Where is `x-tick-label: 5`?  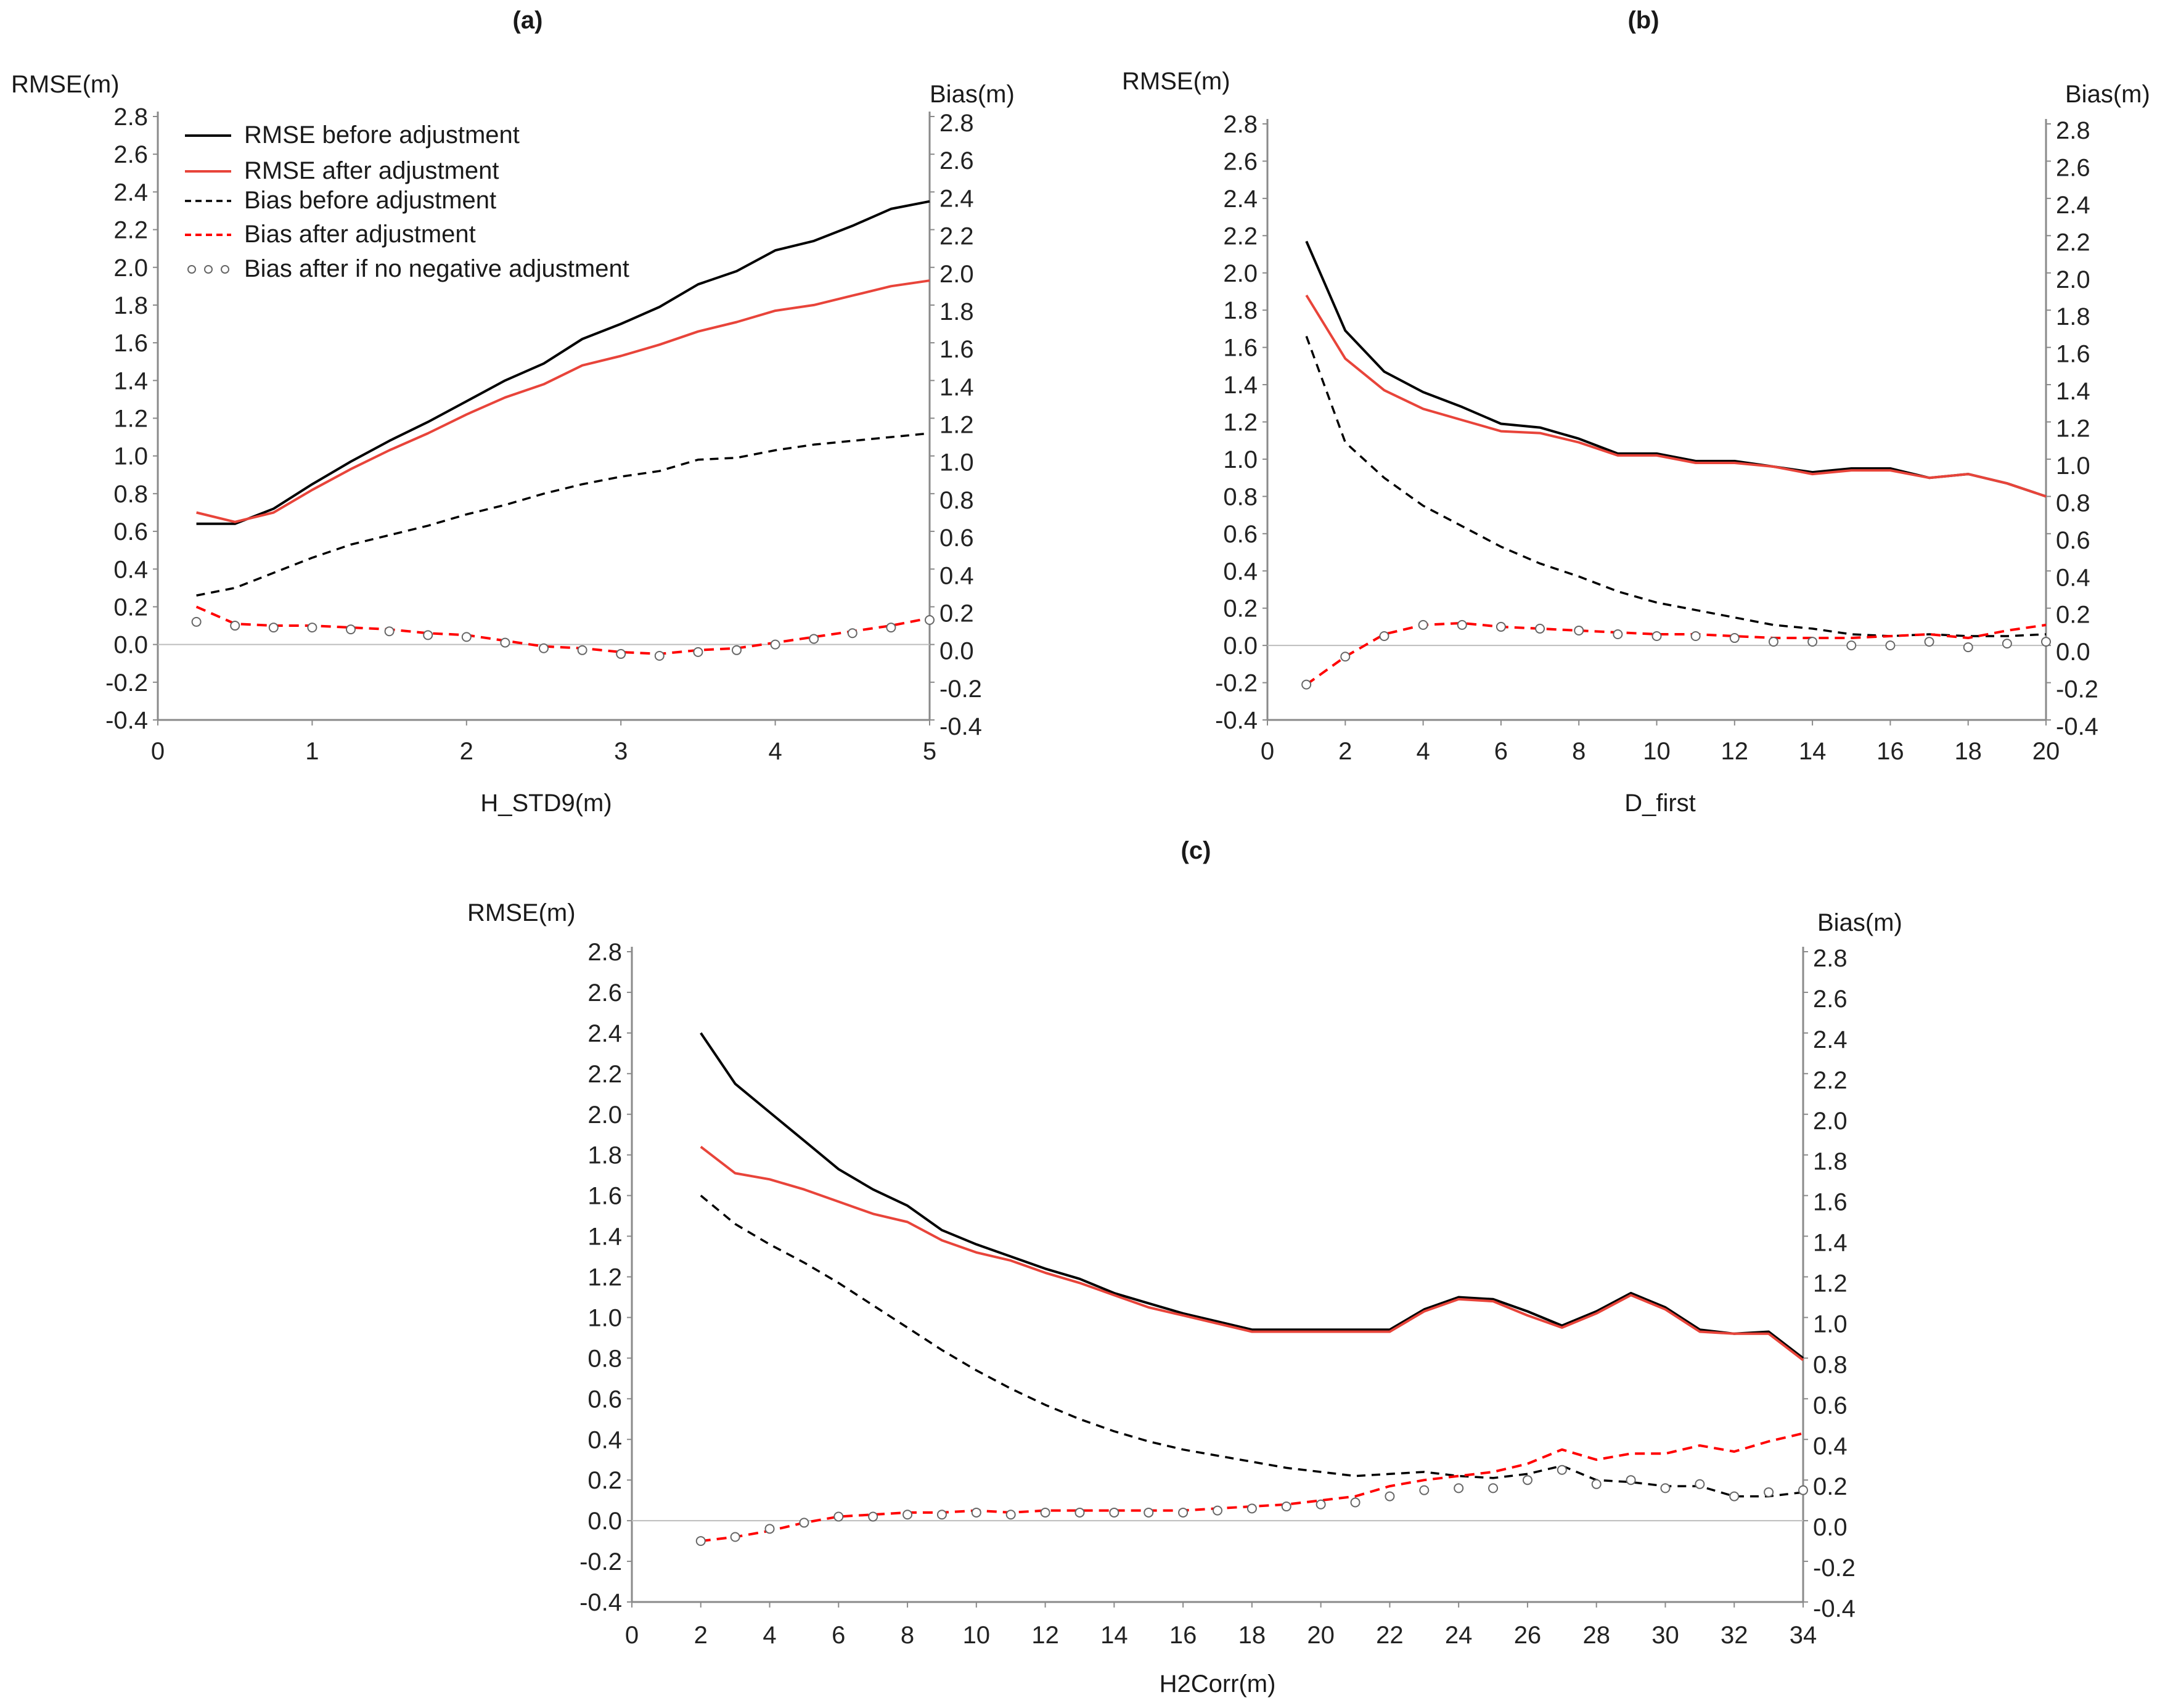 x-tick-label: 5 is located at coordinates (930, 751).